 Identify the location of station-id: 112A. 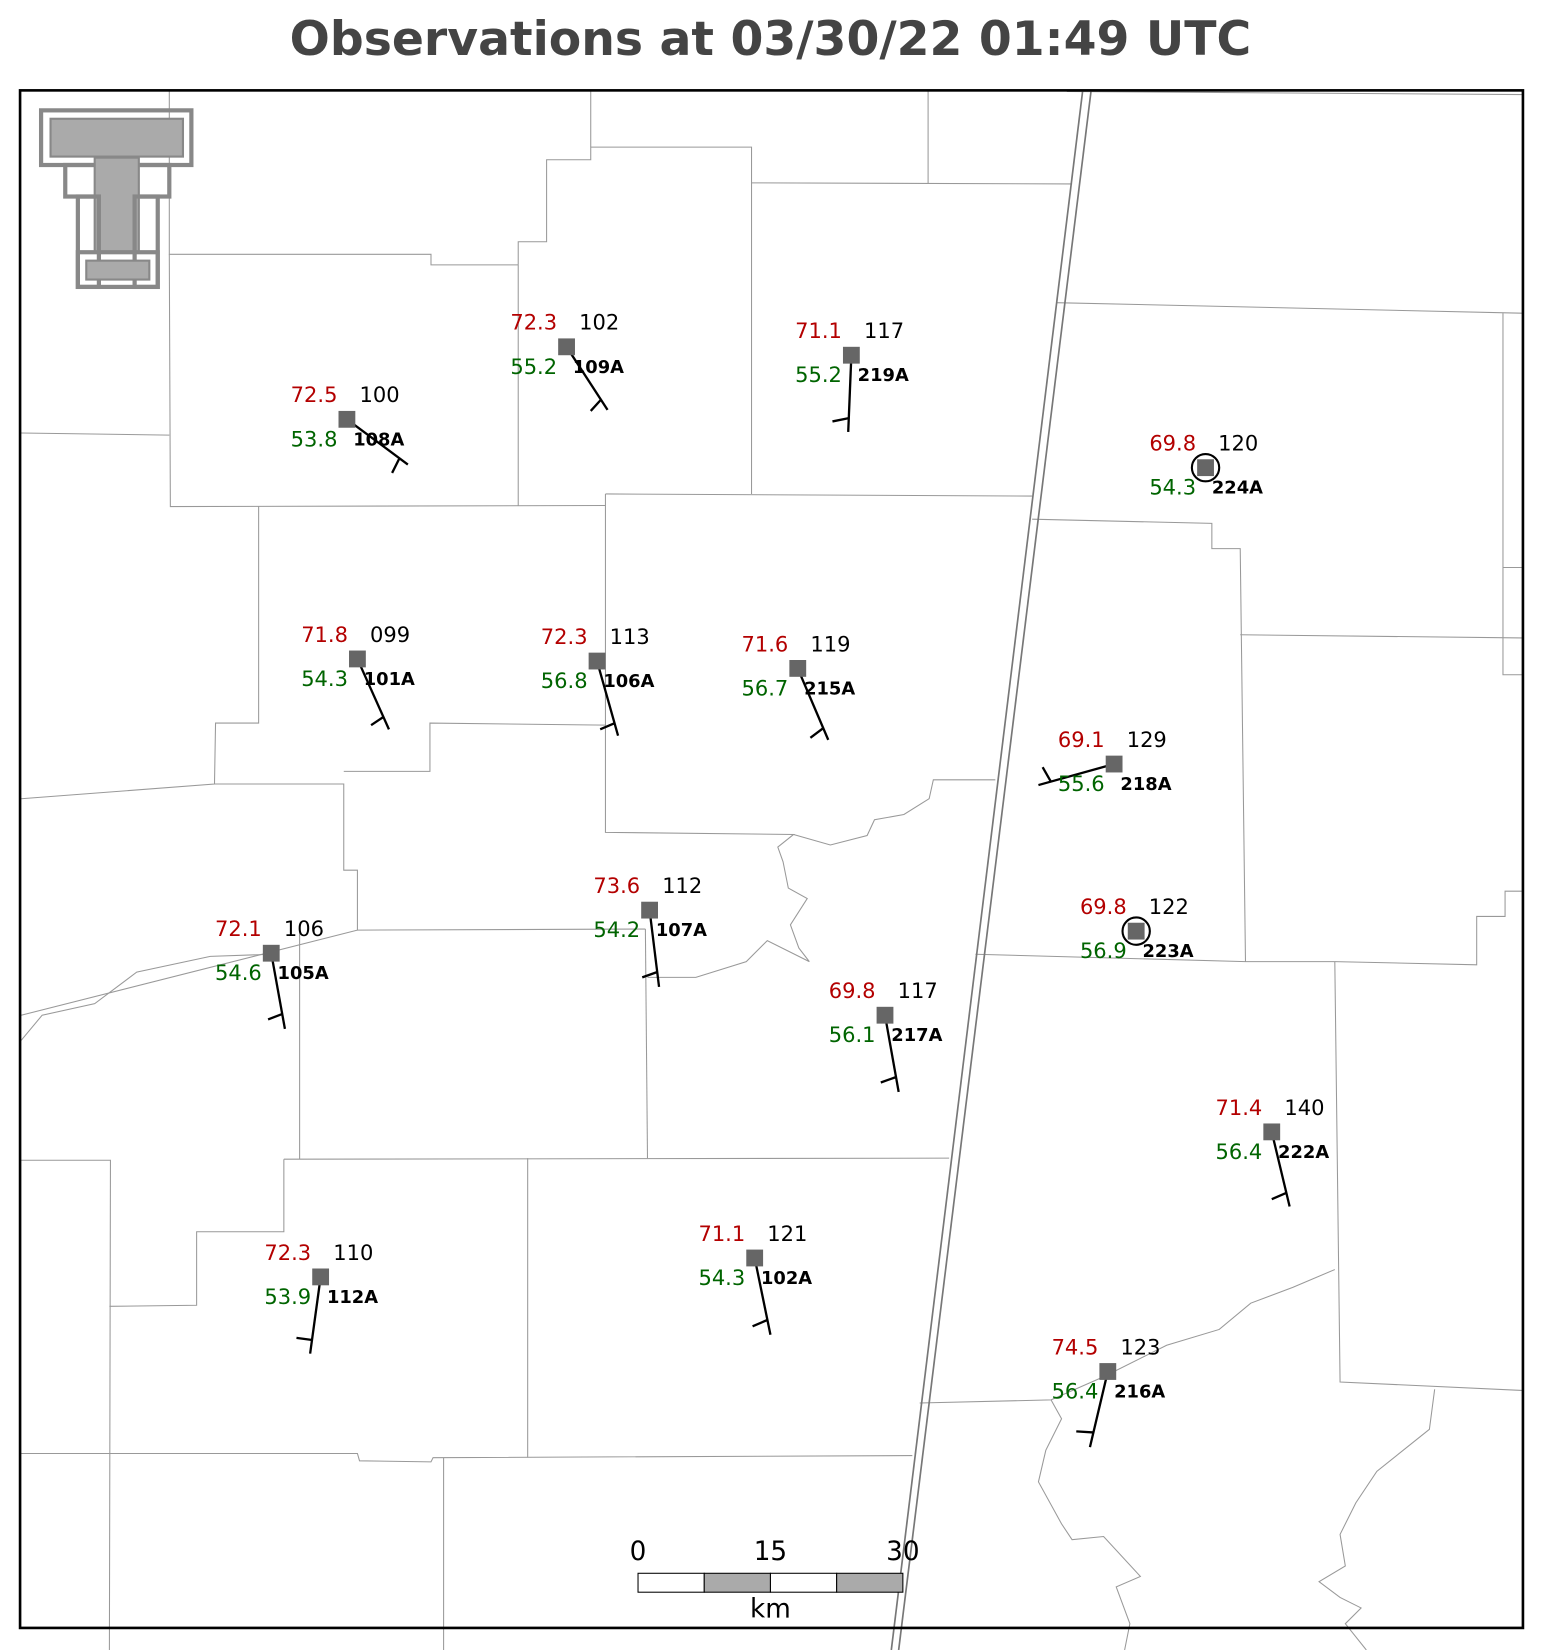
(352, 1297).